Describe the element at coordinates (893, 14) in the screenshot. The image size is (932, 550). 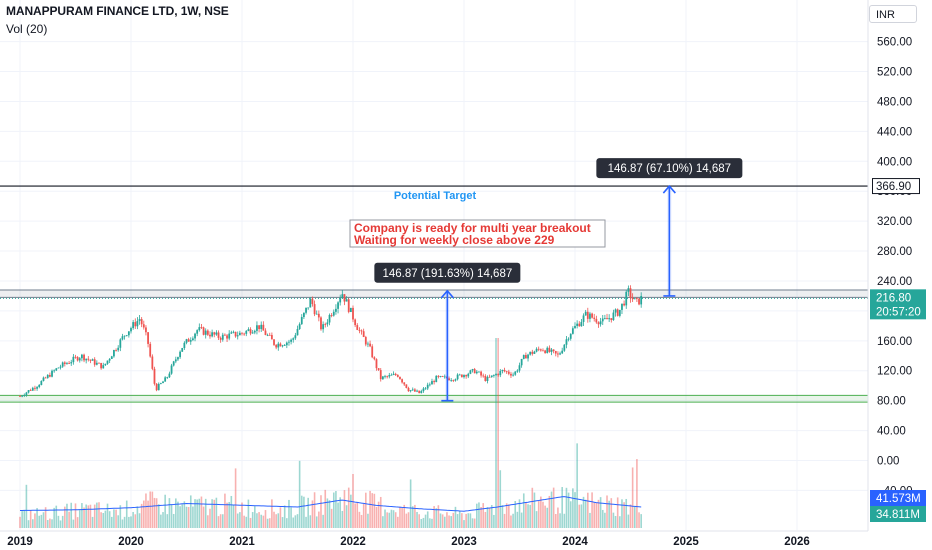
I see `currency-selector: INR` at that location.